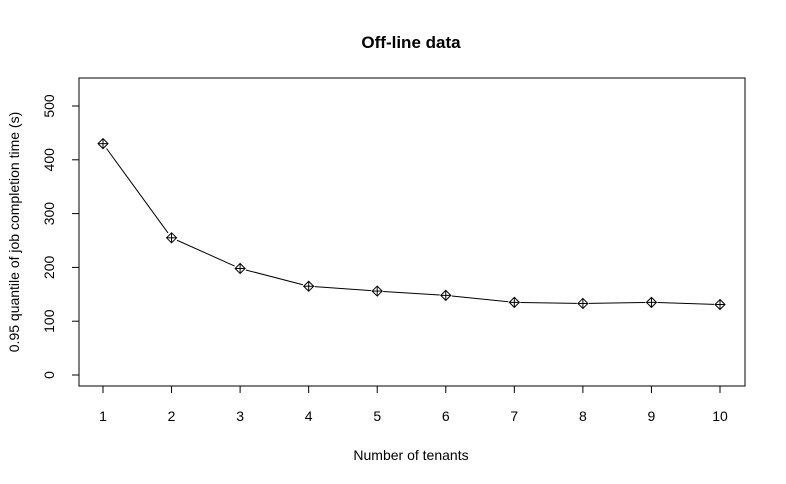 This screenshot has width=786, height=484. I want to click on y-axis: 0 100 200 300 400 500, so click(60, 236).